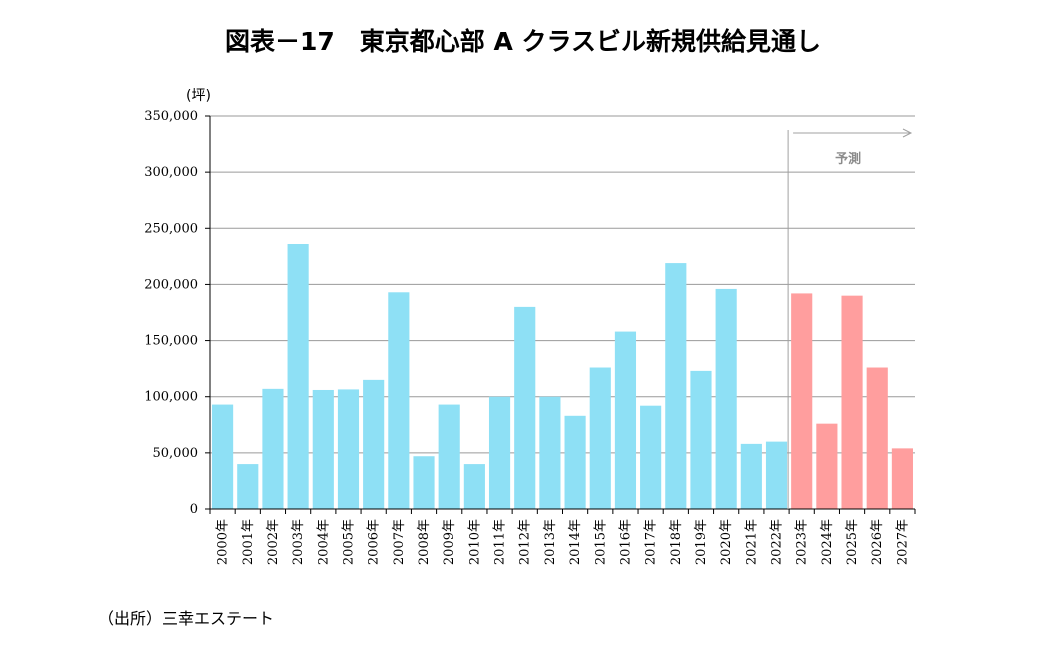 The width and height of the screenshot is (1047, 654). Describe the element at coordinates (474, 542) in the screenshot. I see `x-tick-label: 2010年` at that location.